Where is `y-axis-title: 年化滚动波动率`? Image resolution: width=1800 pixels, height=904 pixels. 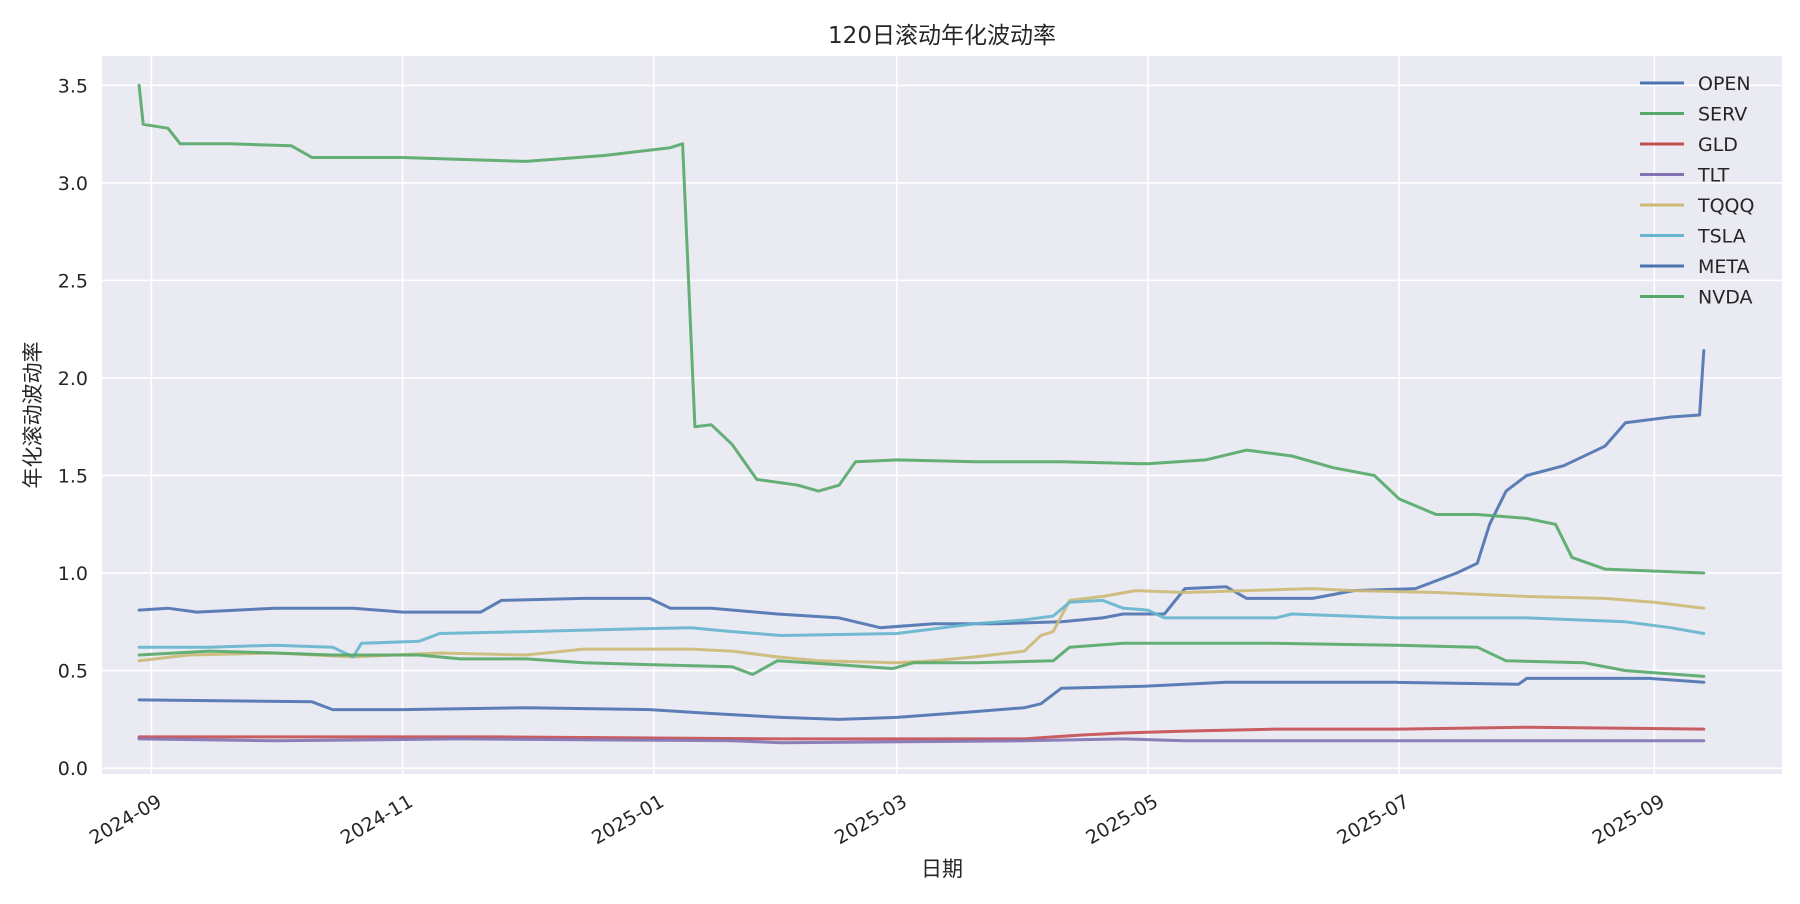
y-axis-title: 年化滚动波动率 is located at coordinates (33, 415).